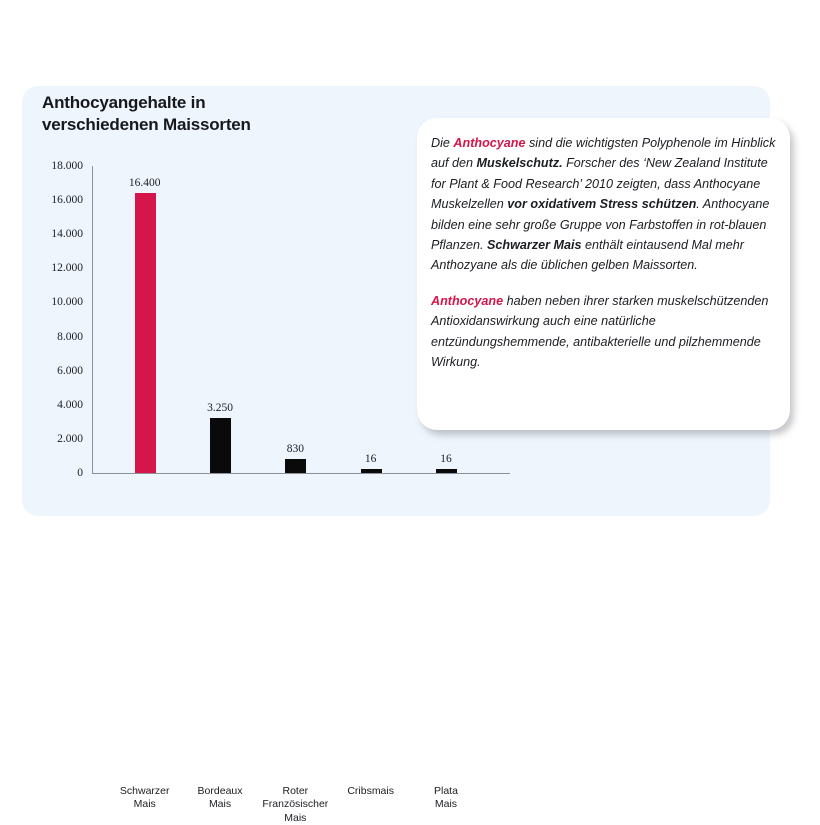 This screenshot has height=825, width=820. Describe the element at coordinates (80, 473) in the screenshot. I see `y-axis-tick-label: 0` at that location.